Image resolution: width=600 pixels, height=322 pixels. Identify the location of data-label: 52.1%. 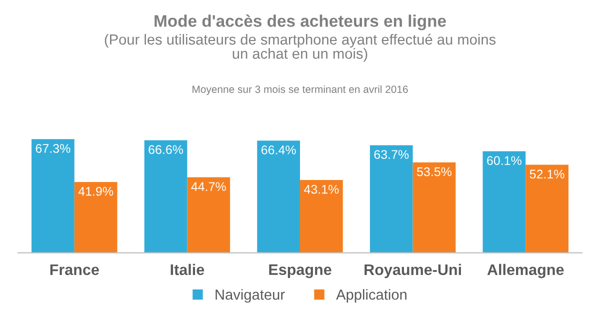
(547, 174).